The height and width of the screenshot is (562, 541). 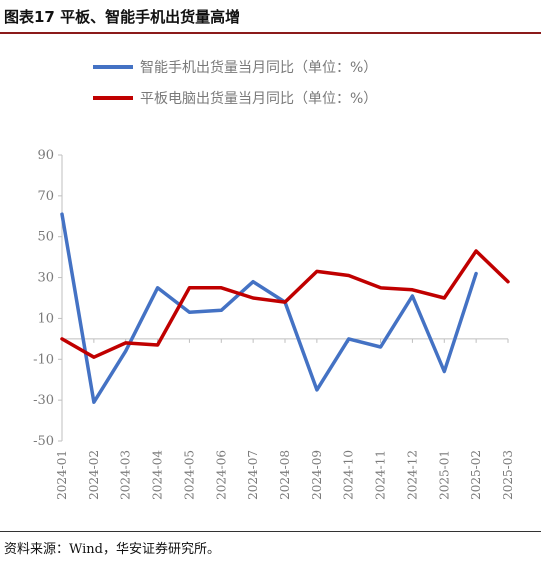 What do you see at coordinates (45, 155) in the screenshot?
I see `y-tick-label: 90` at bounding box center [45, 155].